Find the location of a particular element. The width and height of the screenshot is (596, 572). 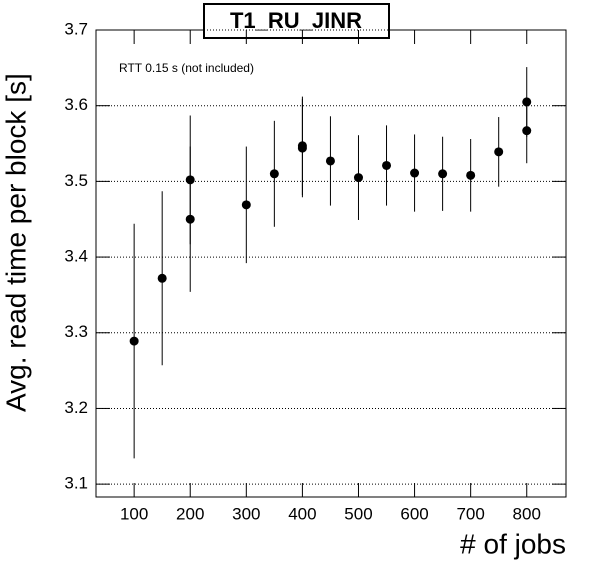

x-tick-label: 400 is located at coordinates (302, 513).